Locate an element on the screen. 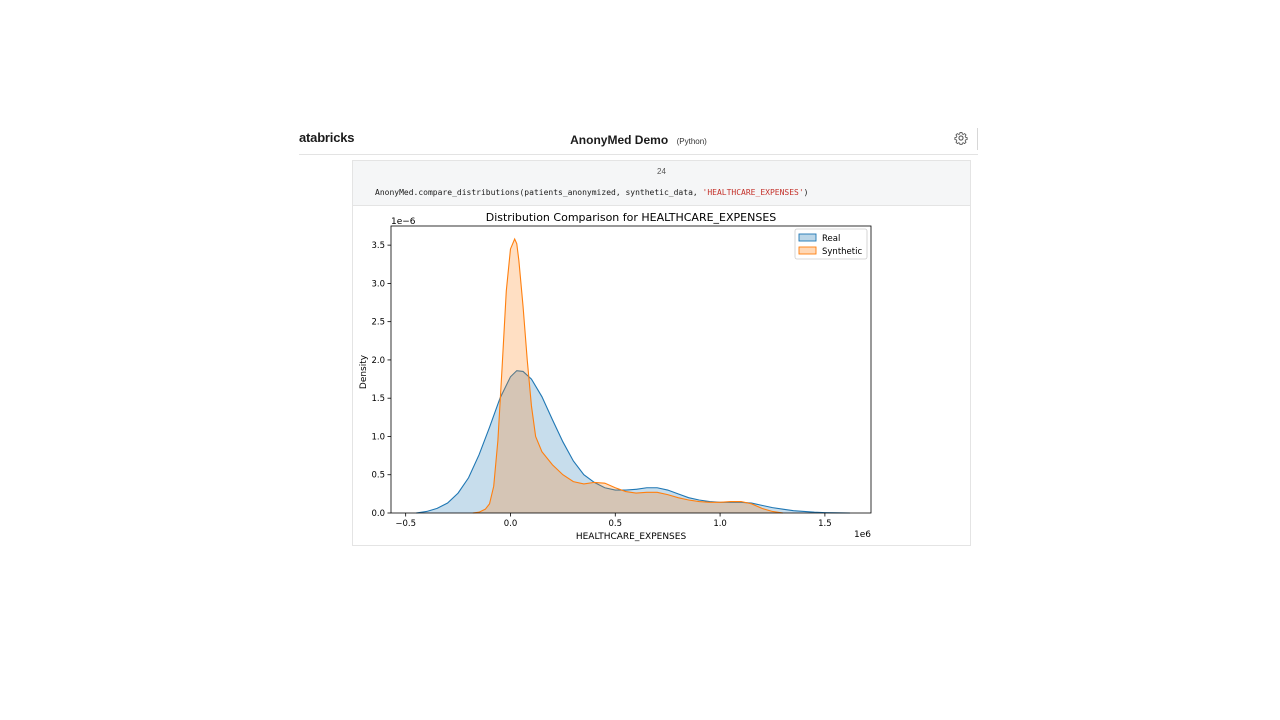 The height and width of the screenshot is (720, 1280). y-tick-label: 0.5 is located at coordinates (378, 476).